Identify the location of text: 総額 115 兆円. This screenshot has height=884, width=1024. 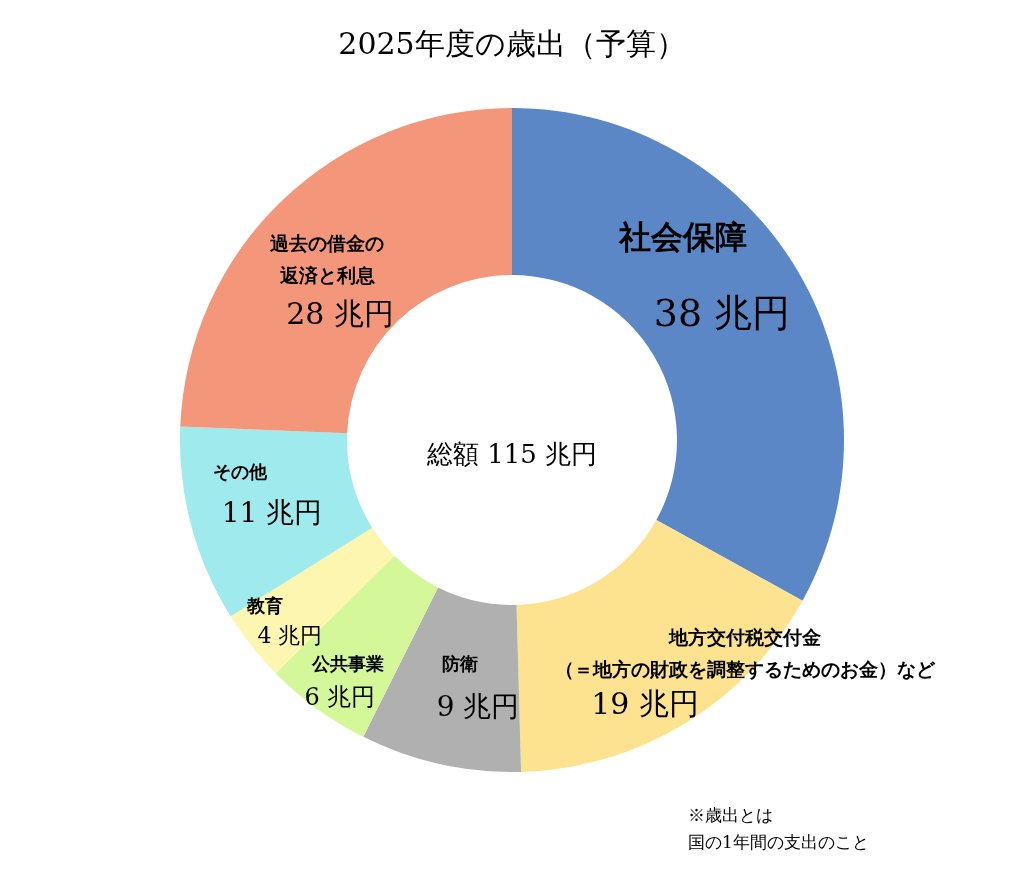
(511, 454).